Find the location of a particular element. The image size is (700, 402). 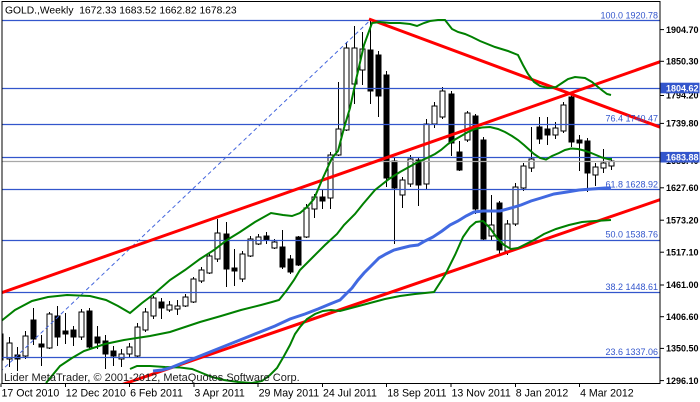

svg-text: 1739.80 is located at coordinates (682, 124).